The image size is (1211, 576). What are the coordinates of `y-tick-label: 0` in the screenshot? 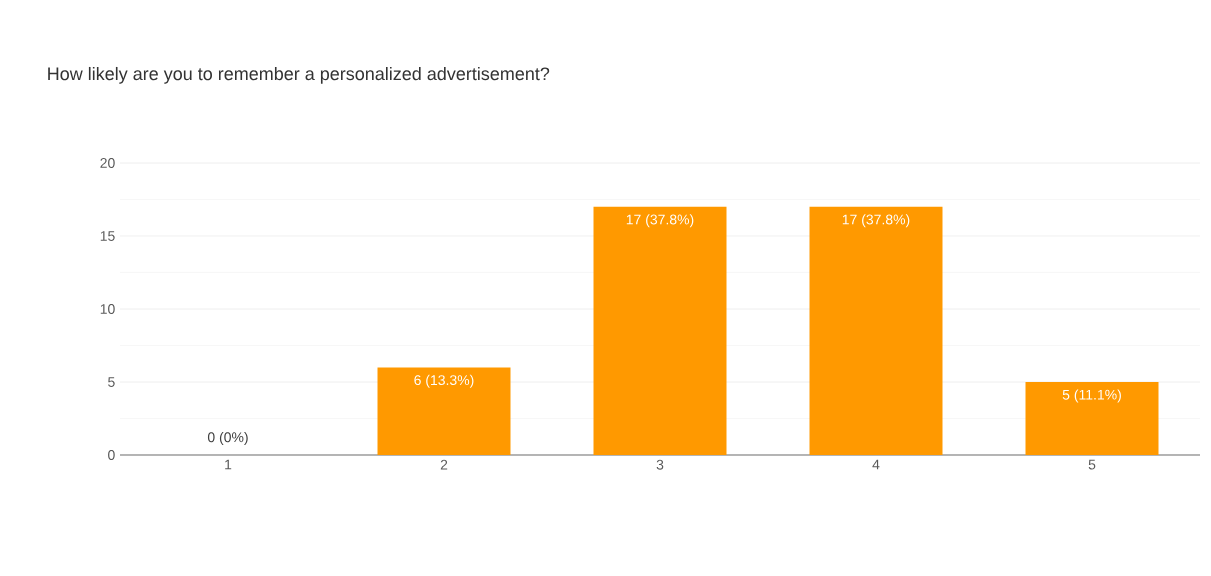 It's located at (111, 455).